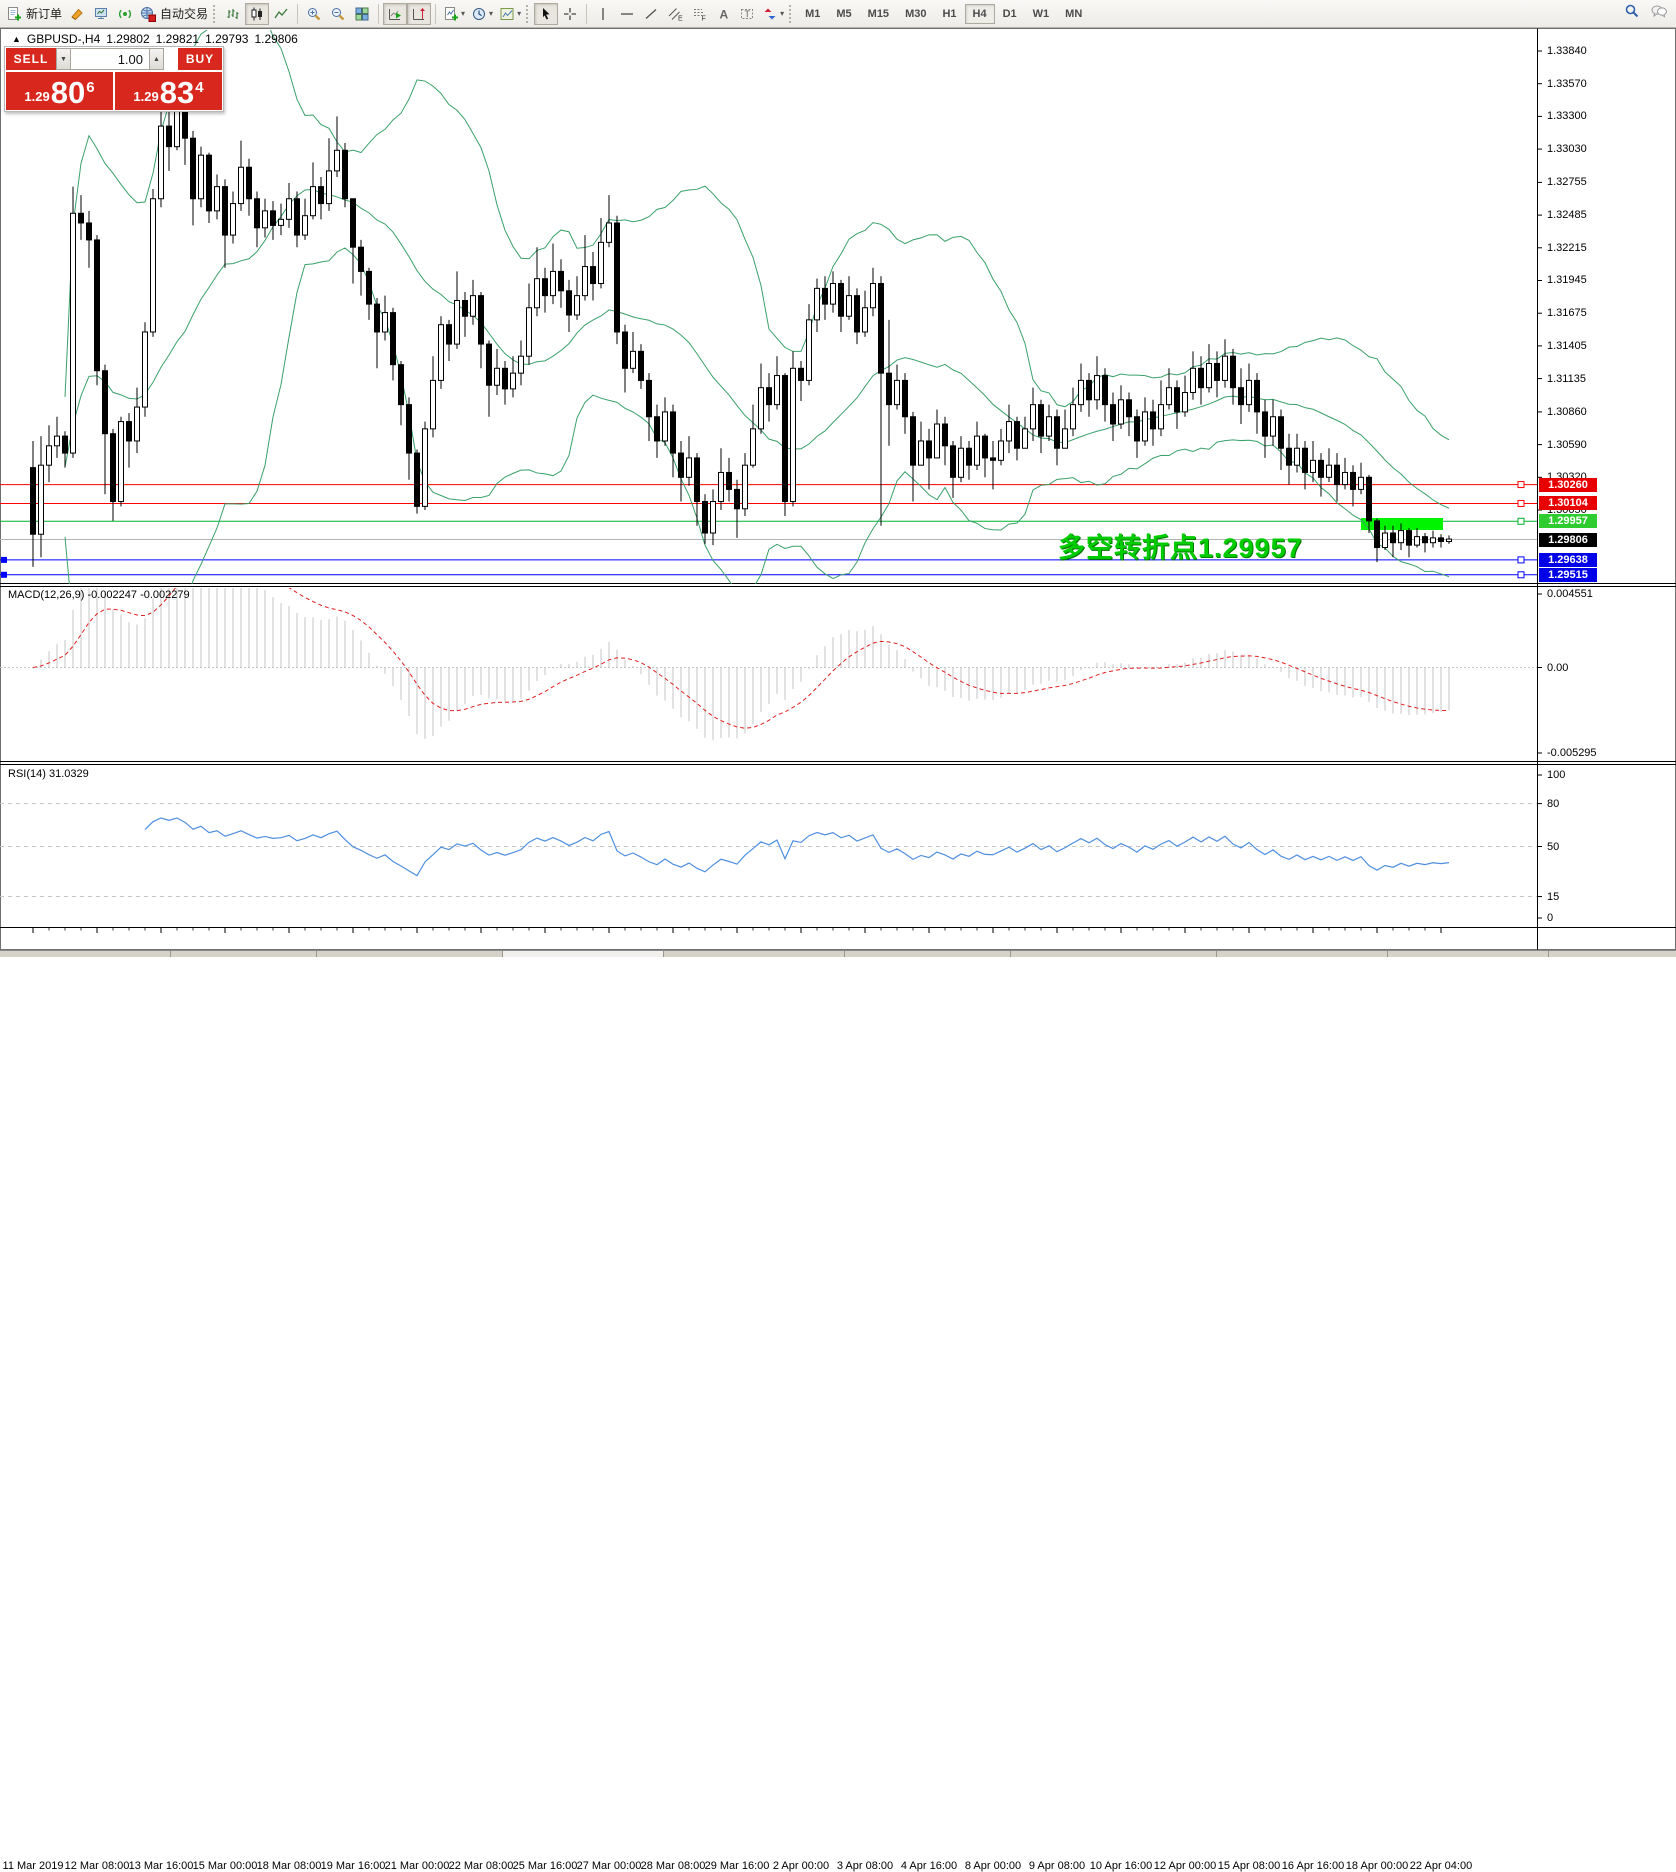 This screenshot has height=1872, width=1676. I want to click on time-axis-label: 29 Mar 16:00, so click(737, 1866).